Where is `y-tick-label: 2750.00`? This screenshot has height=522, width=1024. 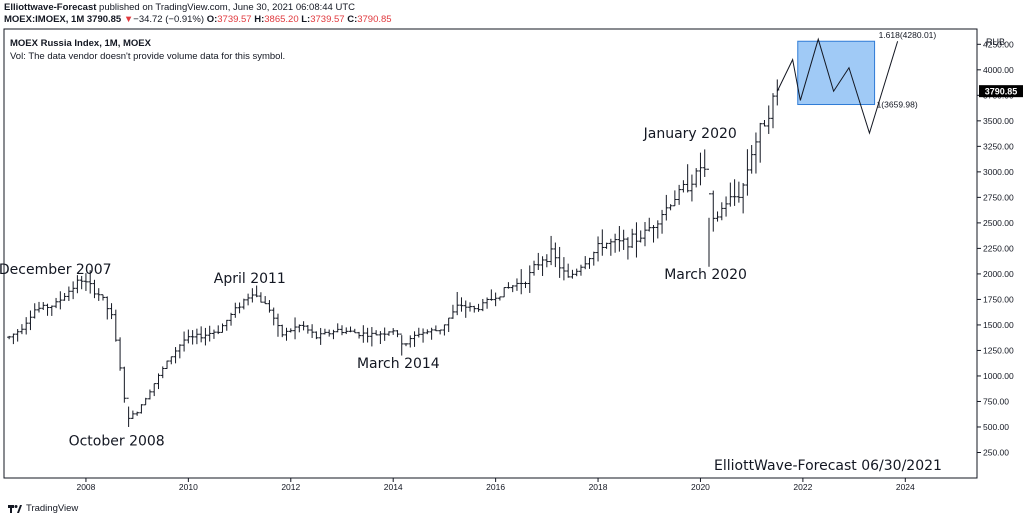
y-tick-label: 2750.00 is located at coordinates (998, 197).